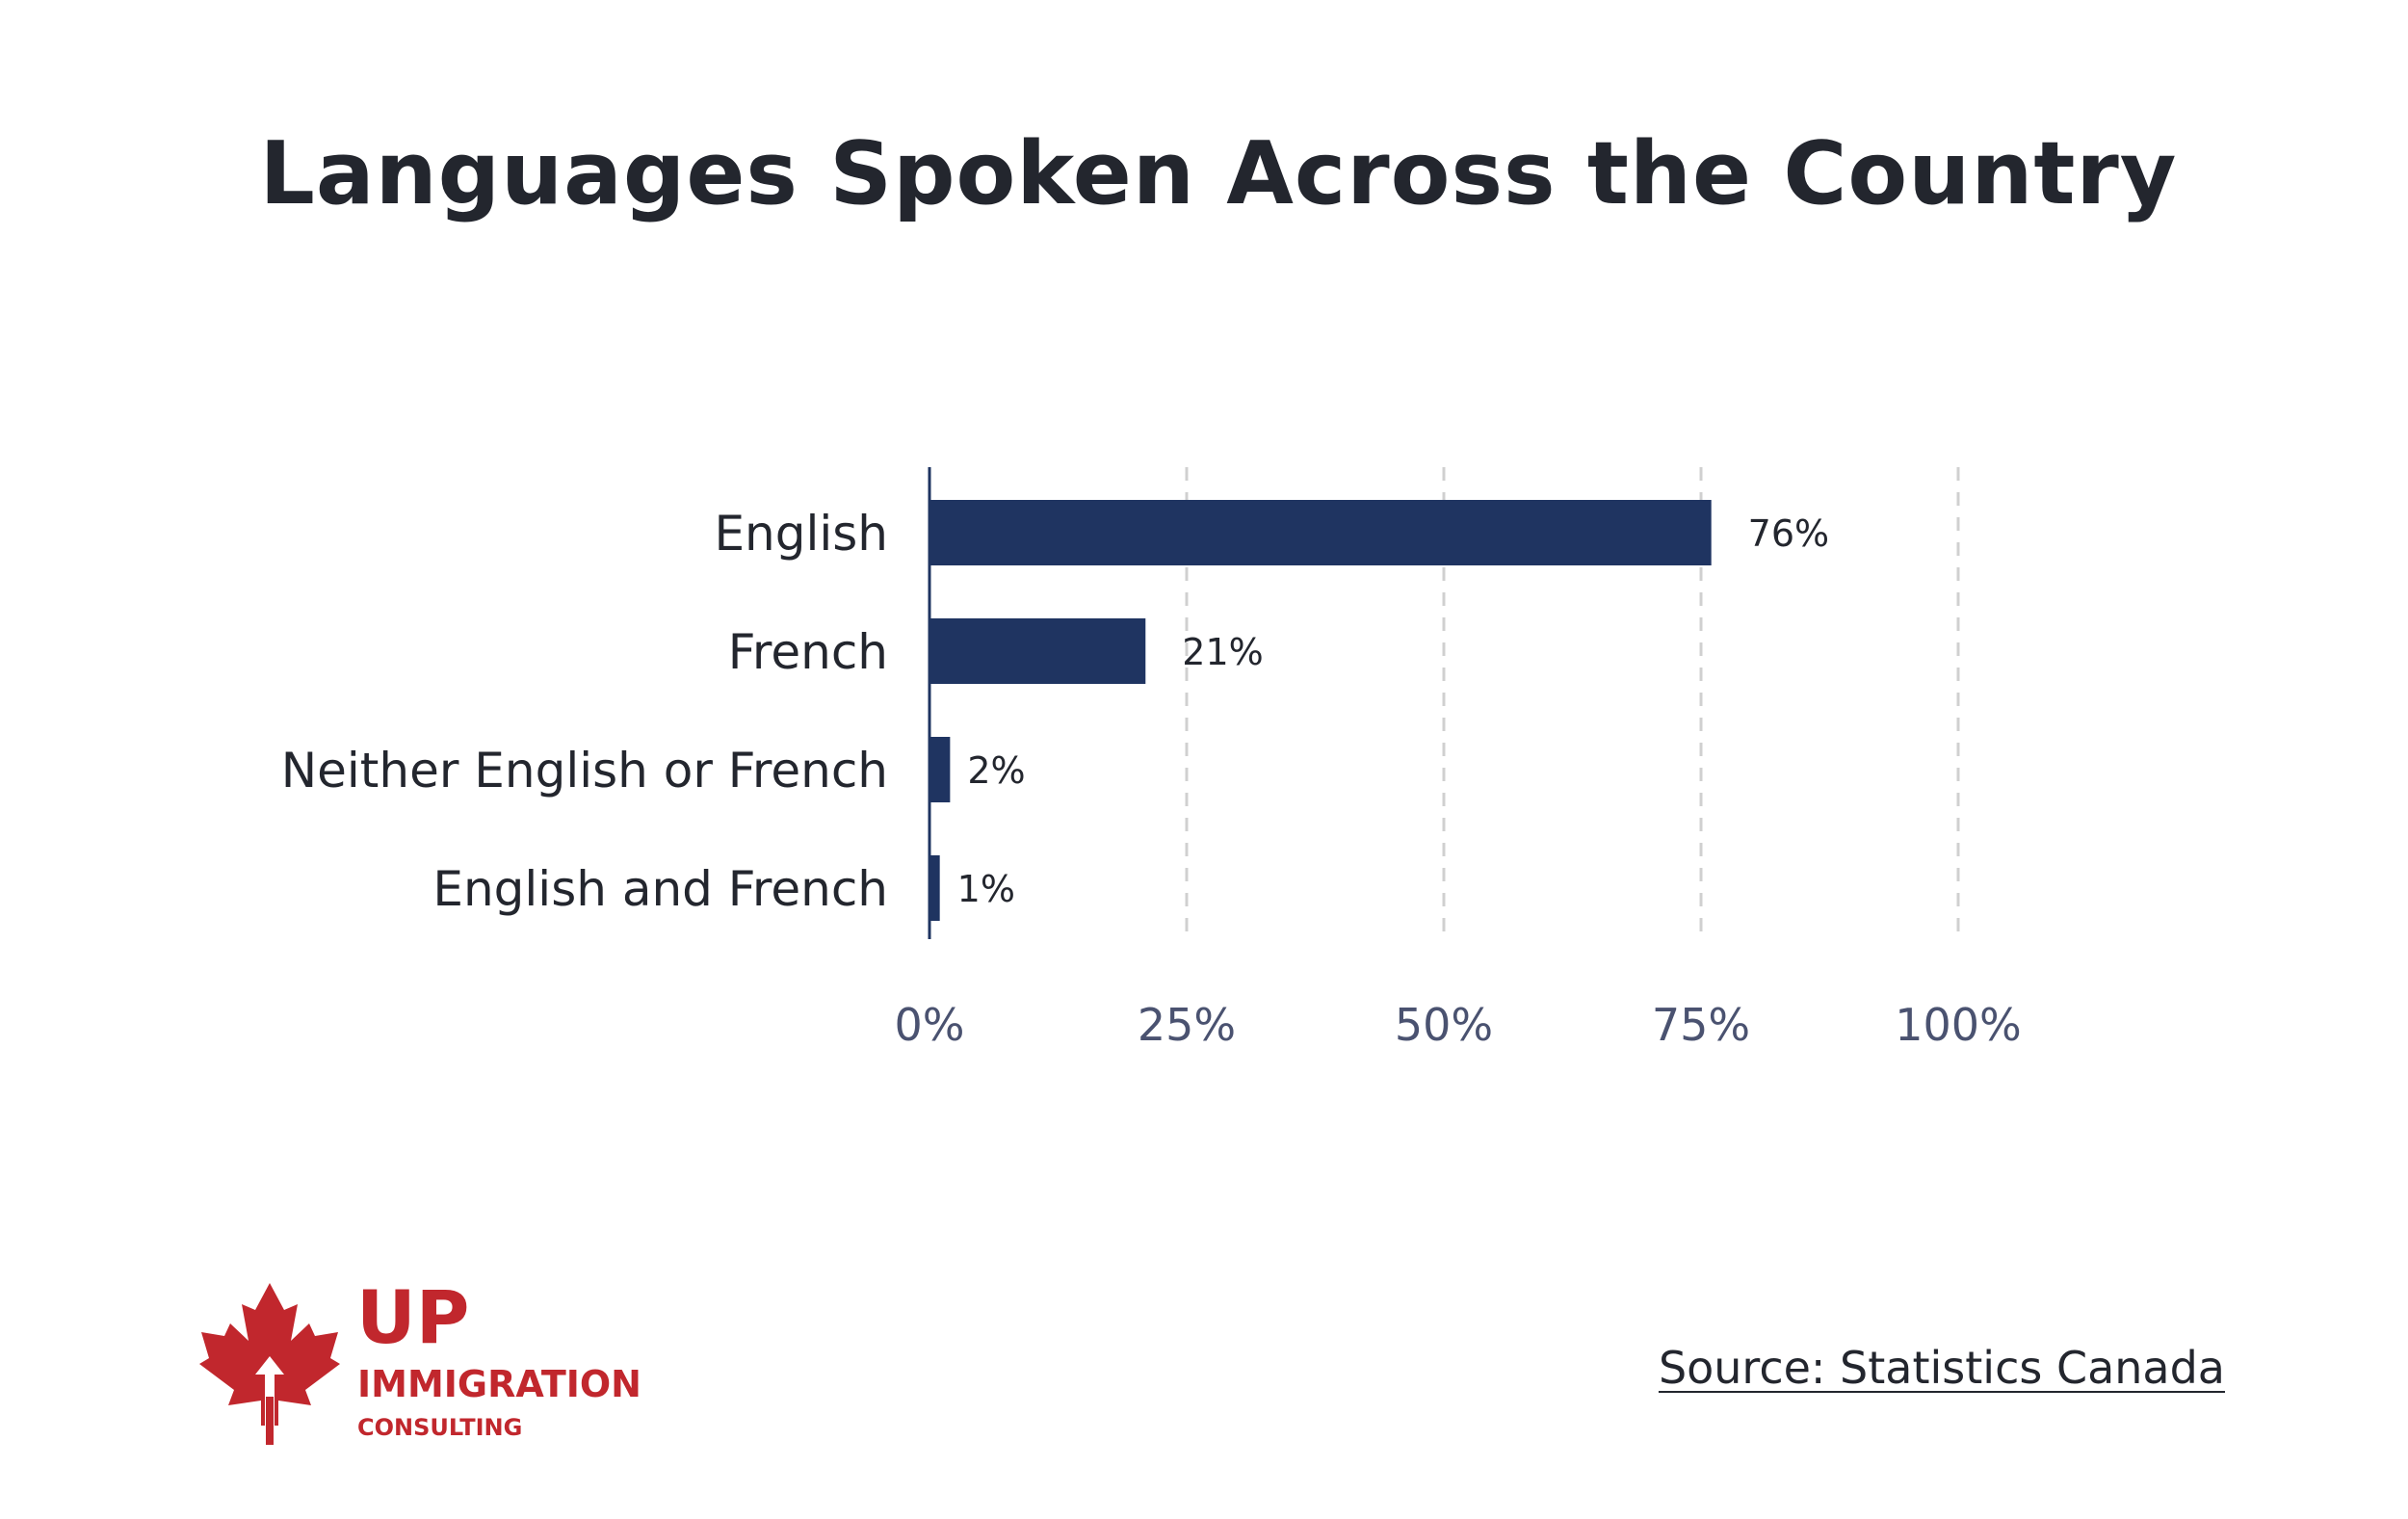 This screenshot has height=1519, width=2408. Describe the element at coordinates (499, 1384) in the screenshot. I see `logo-text-immigration: IMMIGRATION` at that location.